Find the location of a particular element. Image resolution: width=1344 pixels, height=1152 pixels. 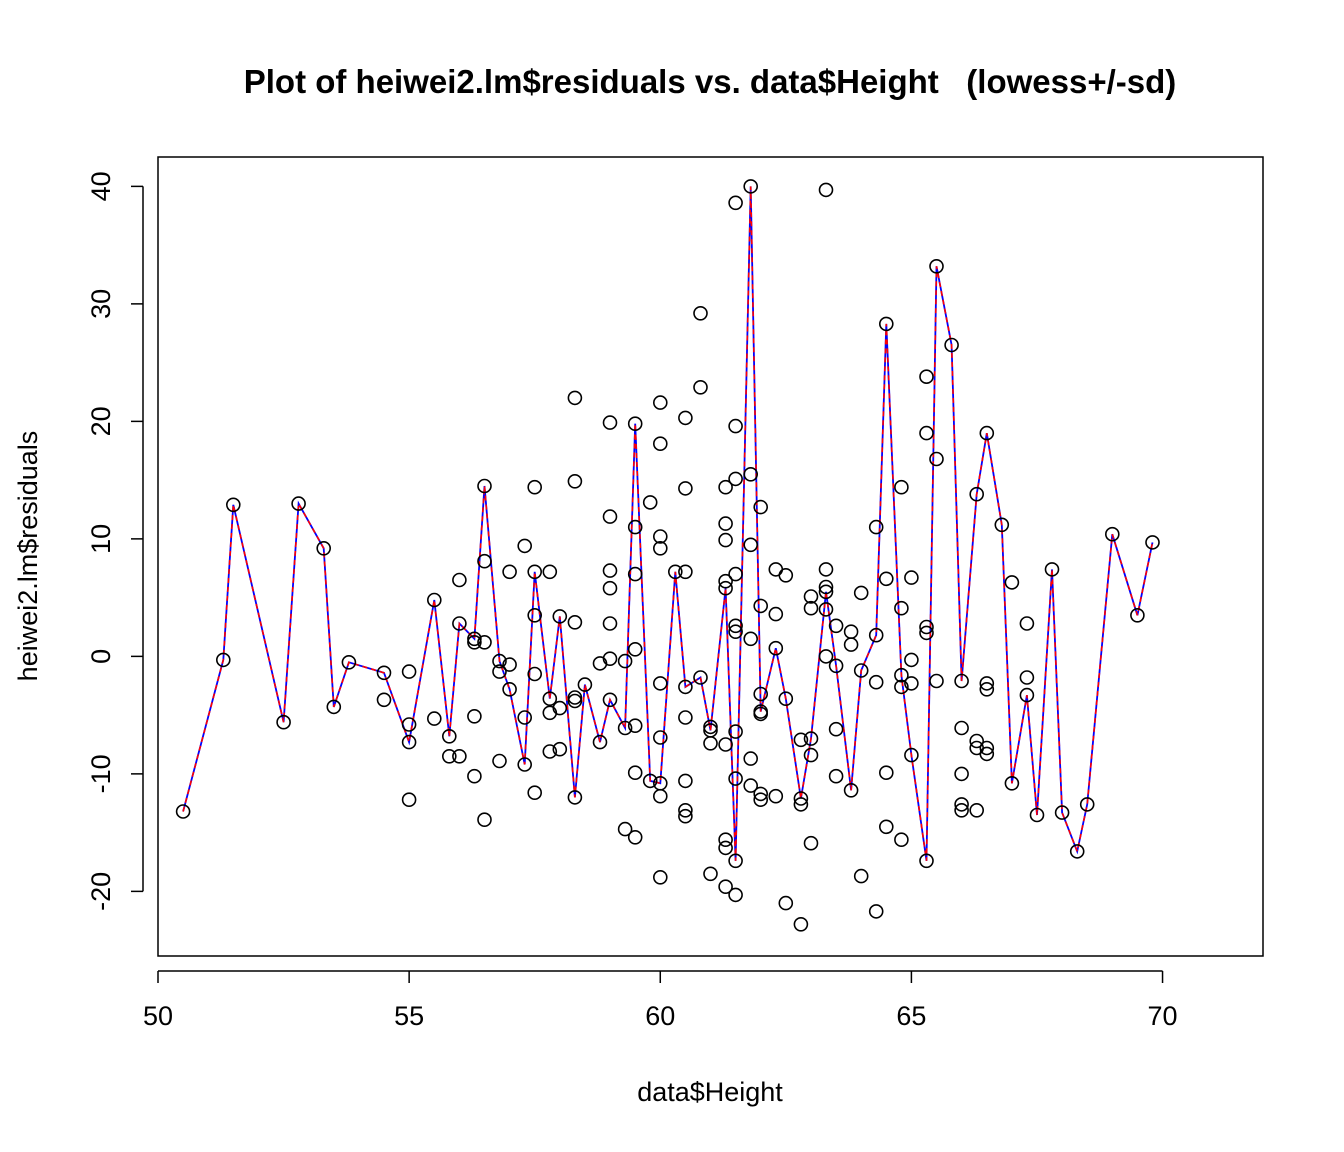

x-tick-label: 50 is located at coordinates (158, 1016).